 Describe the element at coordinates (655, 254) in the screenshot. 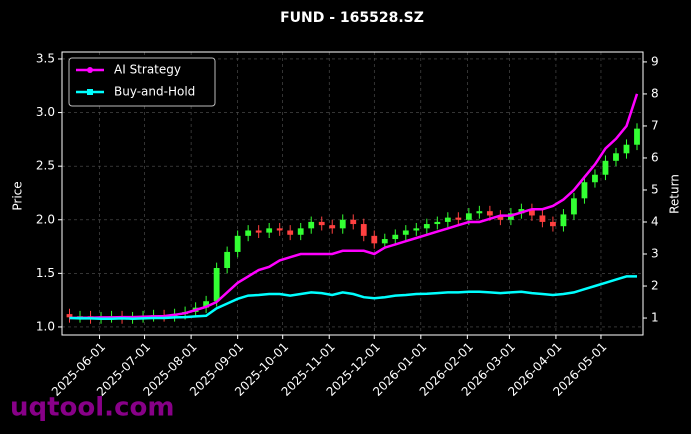

I see `y2-tick-label: 3` at that location.